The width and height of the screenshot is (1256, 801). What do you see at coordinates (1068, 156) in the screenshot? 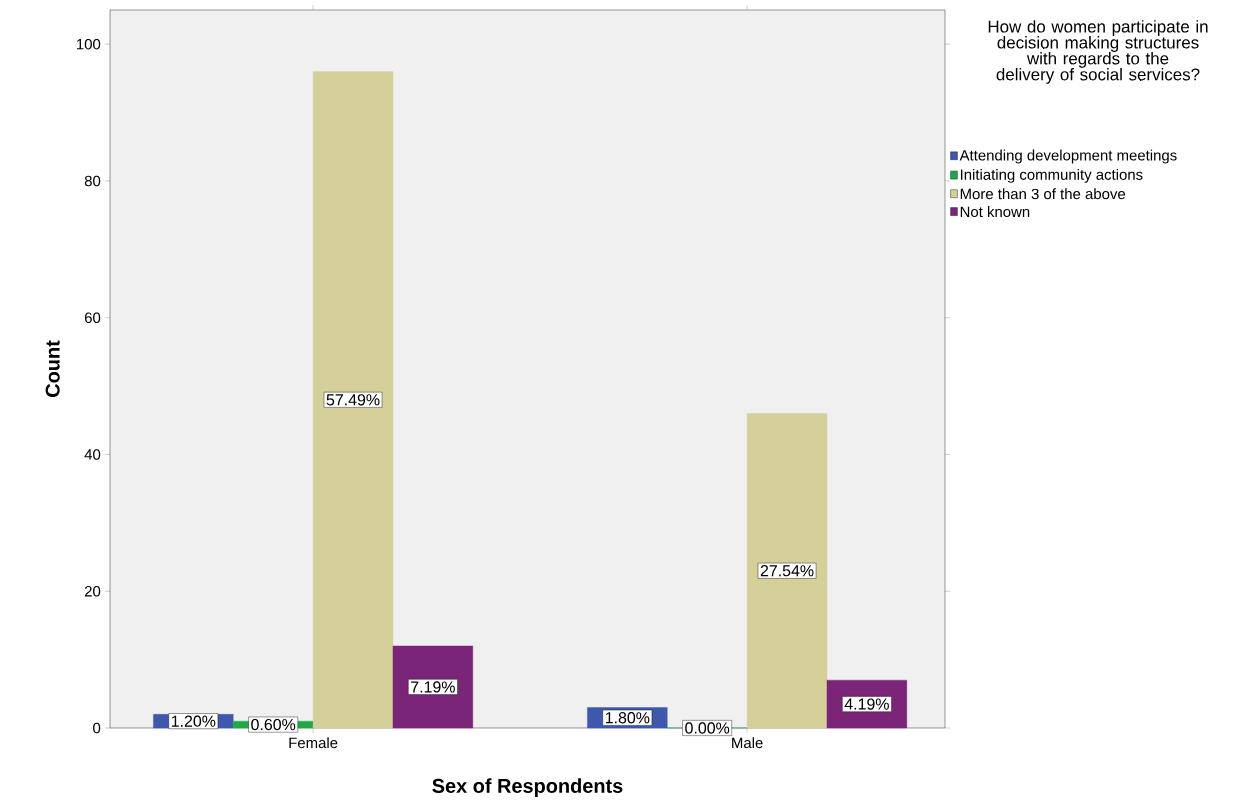
I see `legend-label: Attending development meetings` at bounding box center [1068, 156].